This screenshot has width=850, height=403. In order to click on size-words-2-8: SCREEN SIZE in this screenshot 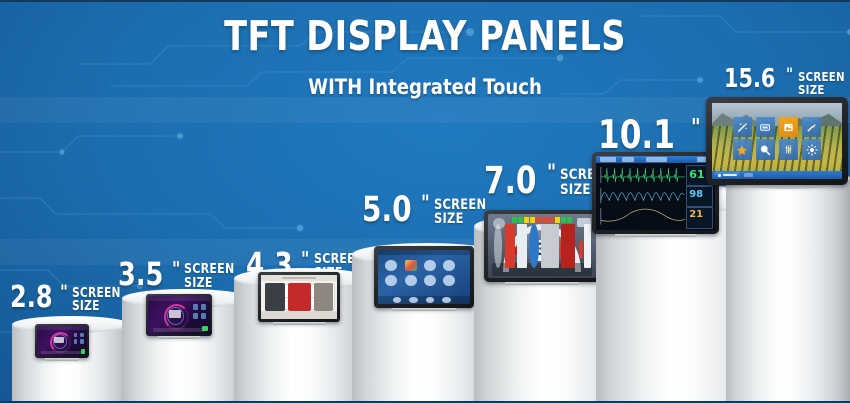, I will do `click(96, 300)`.